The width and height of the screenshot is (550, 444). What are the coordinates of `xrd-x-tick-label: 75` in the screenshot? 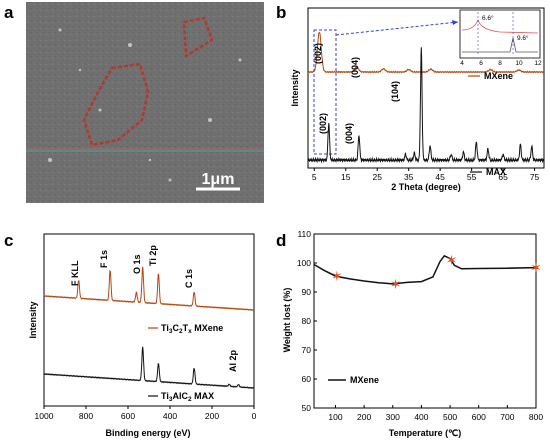 It's located at (535, 177).